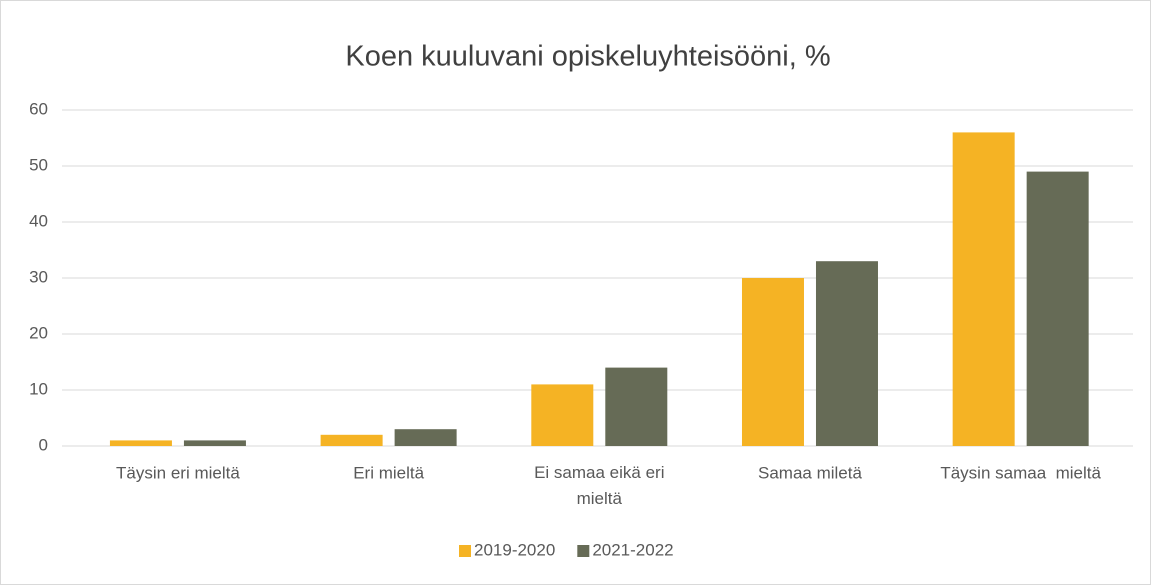 This screenshot has height=585, width=1151. I want to click on x-tick-label: Täysin samaa mieltä, so click(1020, 472).